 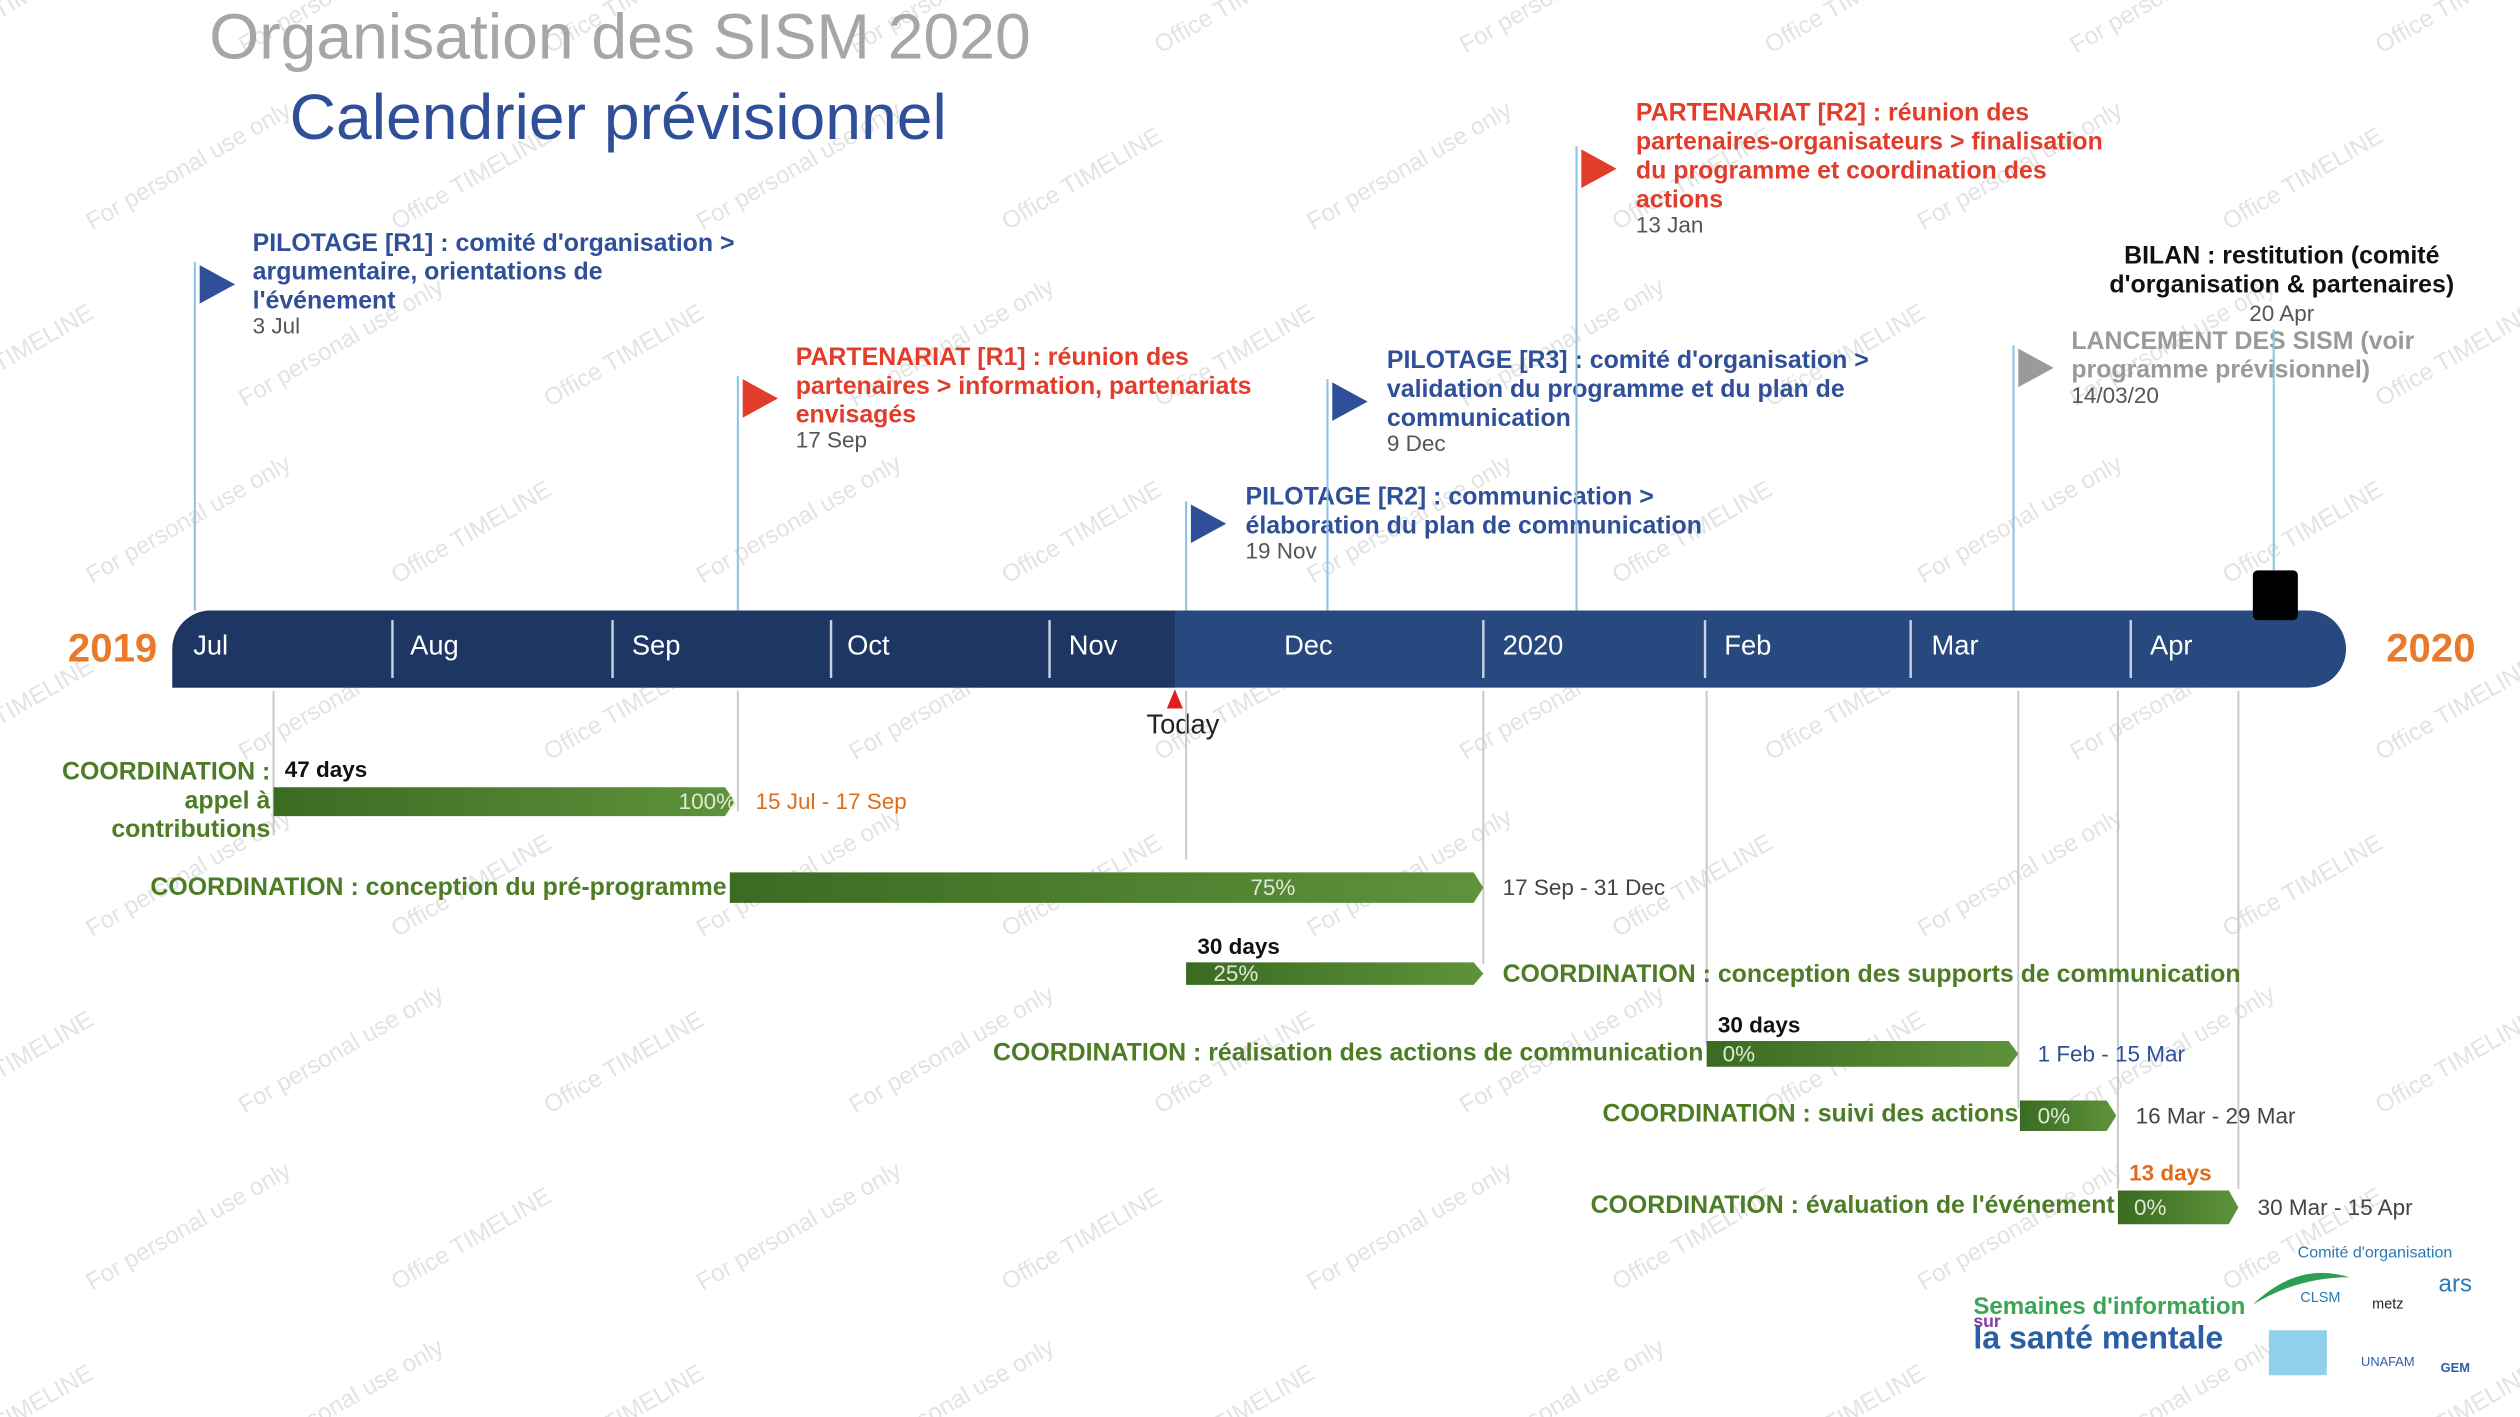 What do you see at coordinates (2282, 313) in the screenshot?
I see `milestone-date: 20 Apr` at bounding box center [2282, 313].